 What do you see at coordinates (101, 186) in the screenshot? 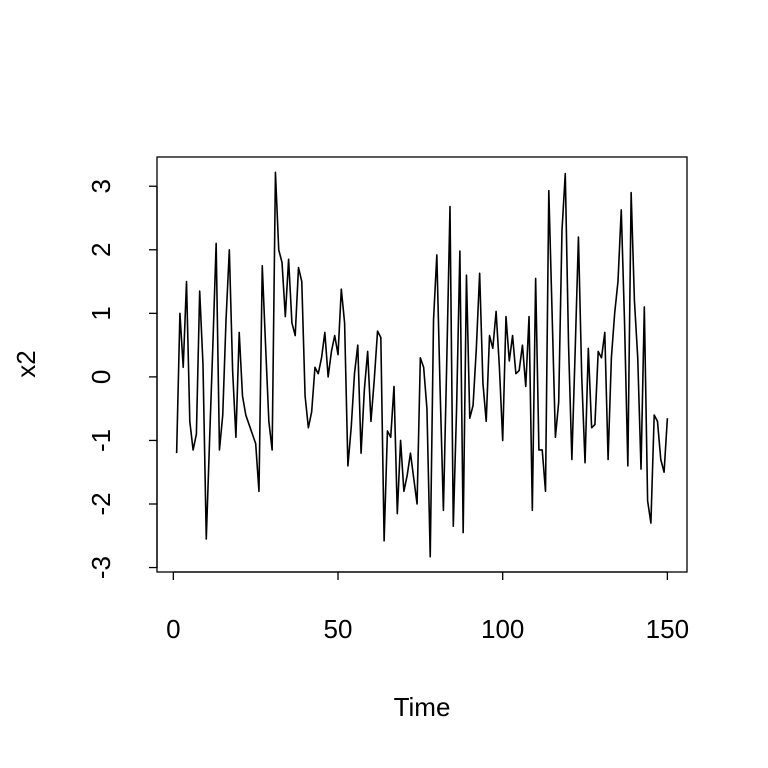
I see `y-tick-label: 3` at bounding box center [101, 186].